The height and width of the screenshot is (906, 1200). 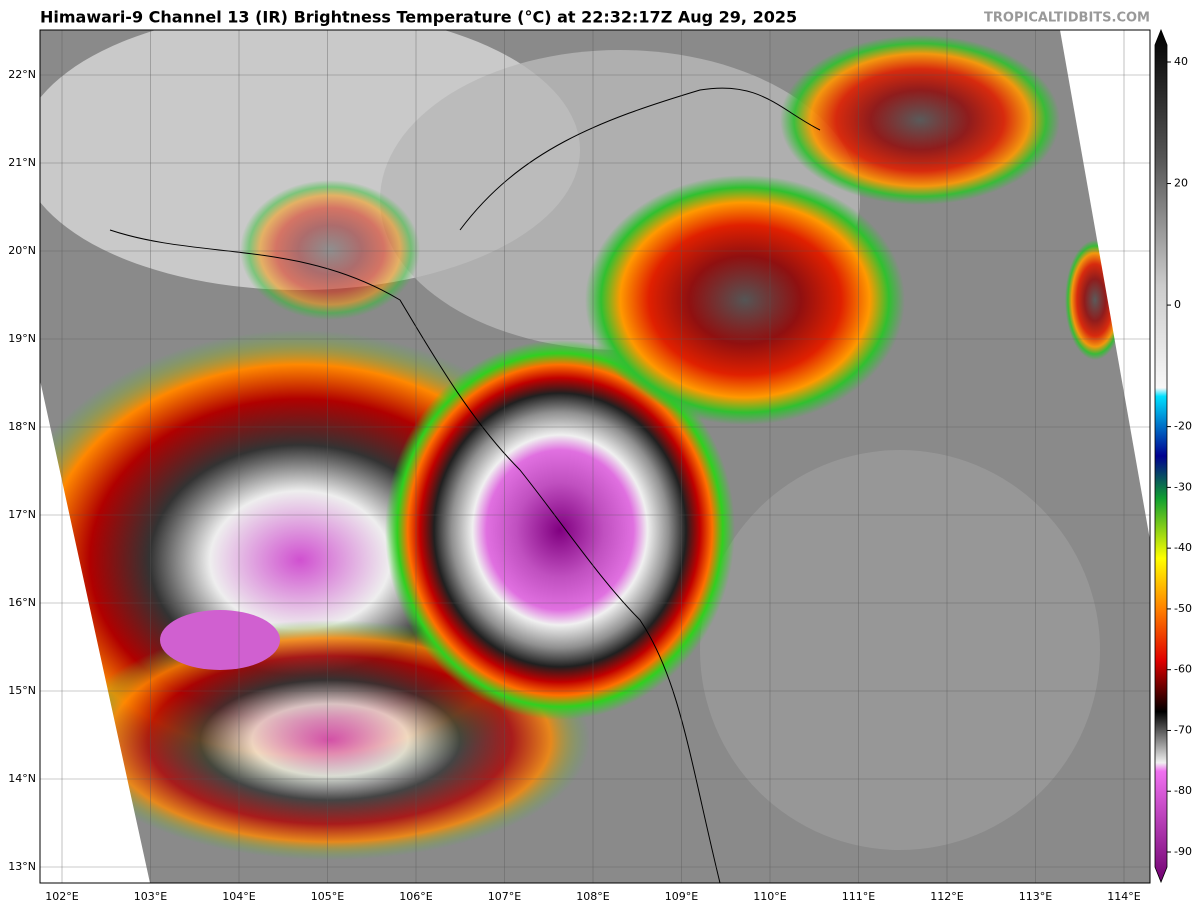 I want to click on lat-label: 19°N, so click(x=22, y=338).